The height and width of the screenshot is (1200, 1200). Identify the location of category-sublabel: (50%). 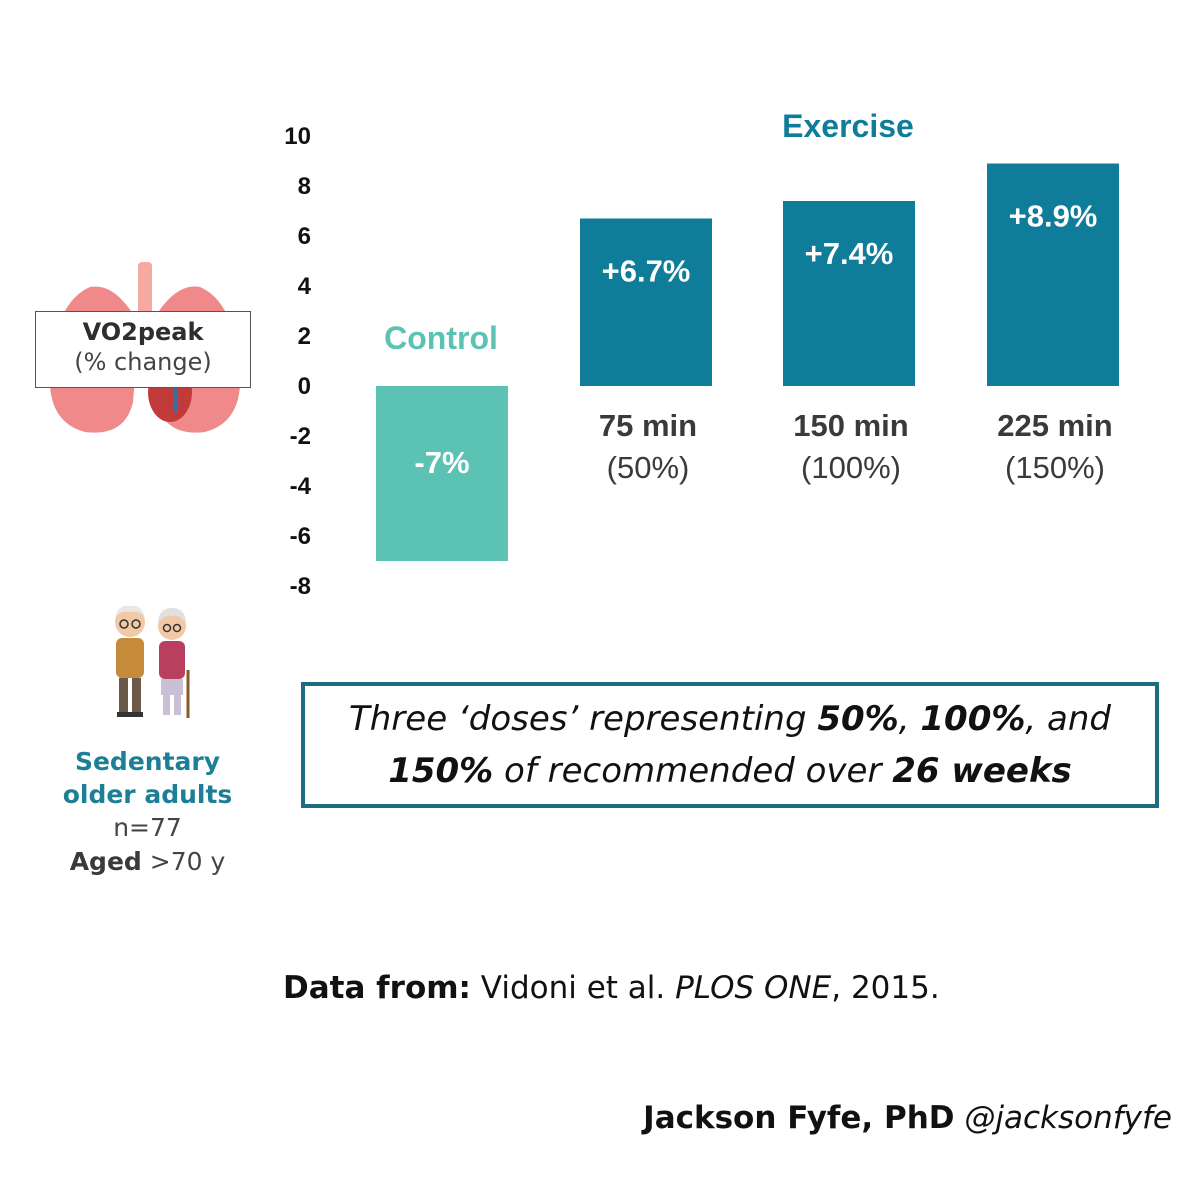
(648, 467).